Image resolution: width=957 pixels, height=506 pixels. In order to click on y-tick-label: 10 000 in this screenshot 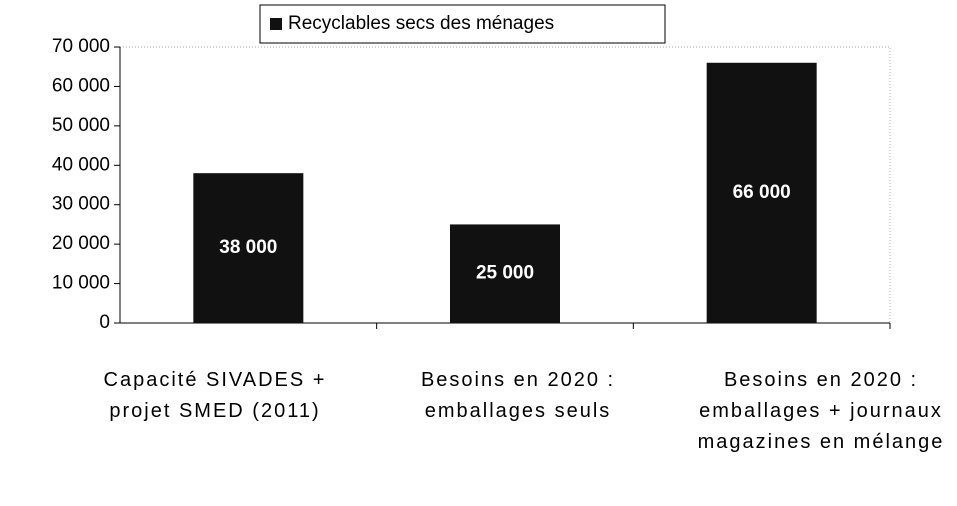, I will do `click(81, 283)`.